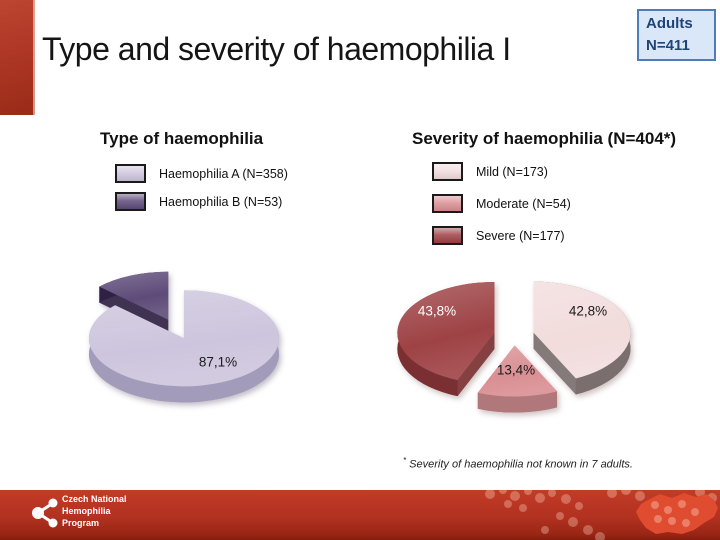 The width and height of the screenshot is (720, 540). I want to click on czech-map-silhouette, so click(677, 513).